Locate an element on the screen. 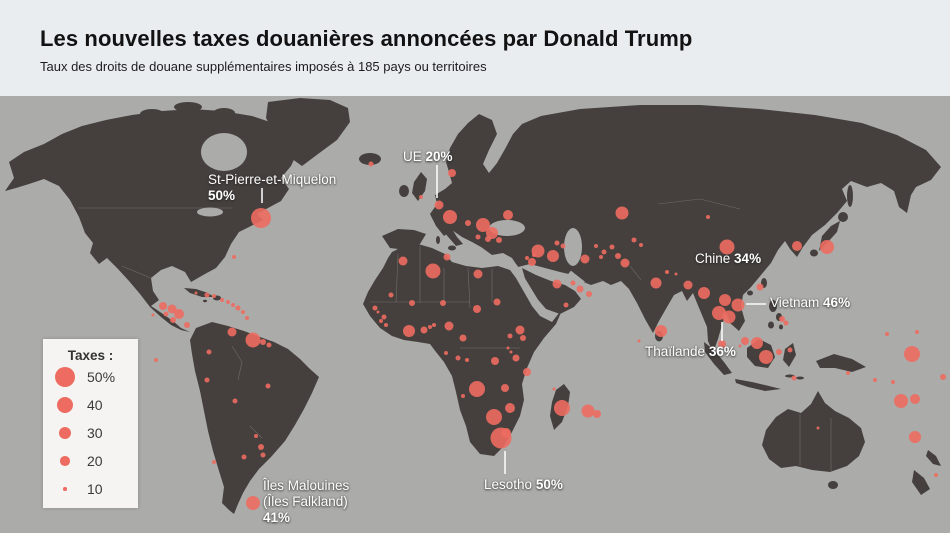 The image size is (950, 533). legend-label: 10 is located at coordinates (95, 489).